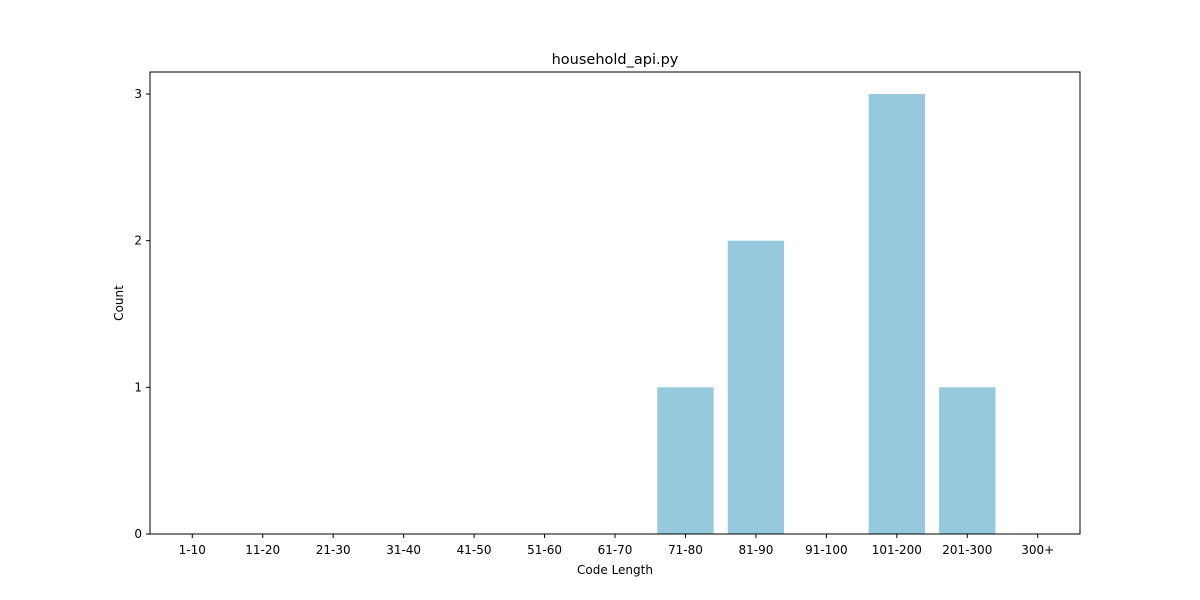 The width and height of the screenshot is (1200, 600). Describe the element at coordinates (403, 550) in the screenshot. I see `x-tick-label: 31-40` at that location.